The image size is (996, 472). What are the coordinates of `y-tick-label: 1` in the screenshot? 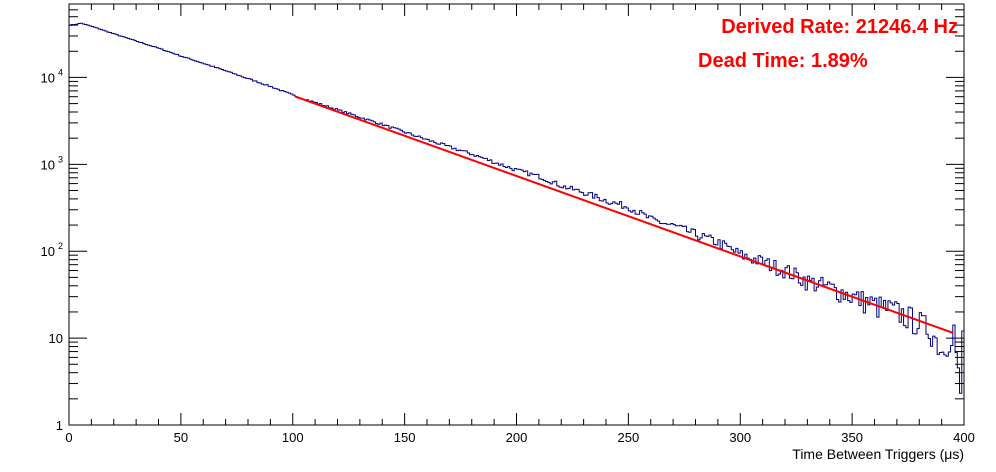 It's located at (59, 425).